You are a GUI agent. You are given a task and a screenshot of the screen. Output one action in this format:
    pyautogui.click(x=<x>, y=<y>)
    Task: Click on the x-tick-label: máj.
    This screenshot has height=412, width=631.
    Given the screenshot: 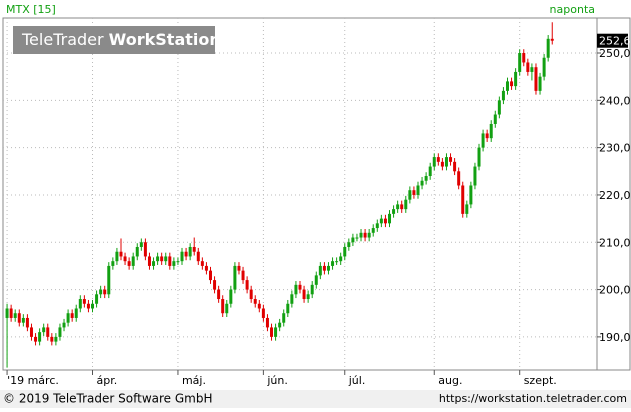 What is the action you would take?
    pyautogui.click(x=194, y=380)
    